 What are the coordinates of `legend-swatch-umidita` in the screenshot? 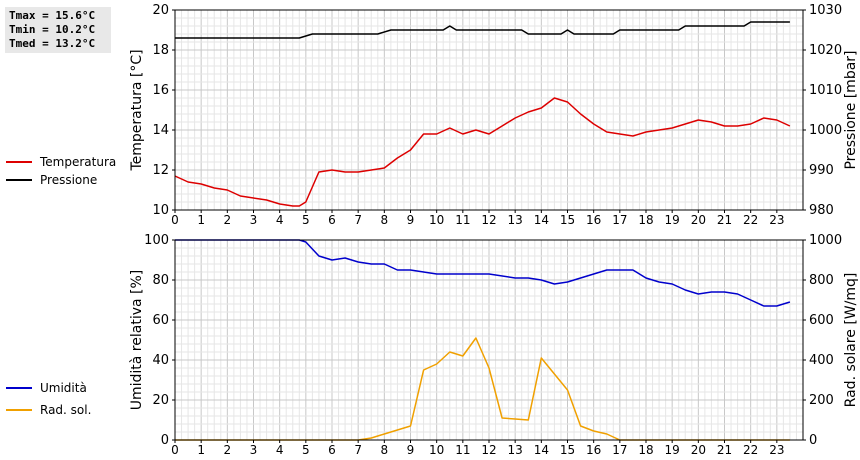 It's located at (19, 388).